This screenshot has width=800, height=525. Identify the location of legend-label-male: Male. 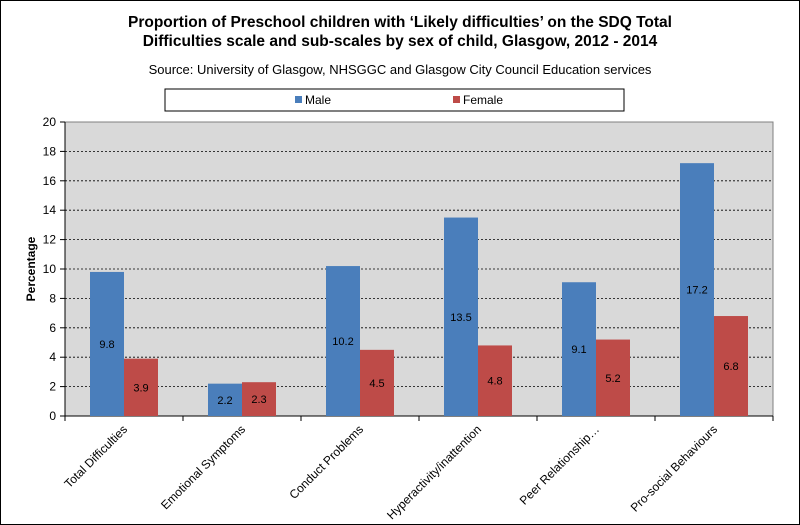
(318, 100).